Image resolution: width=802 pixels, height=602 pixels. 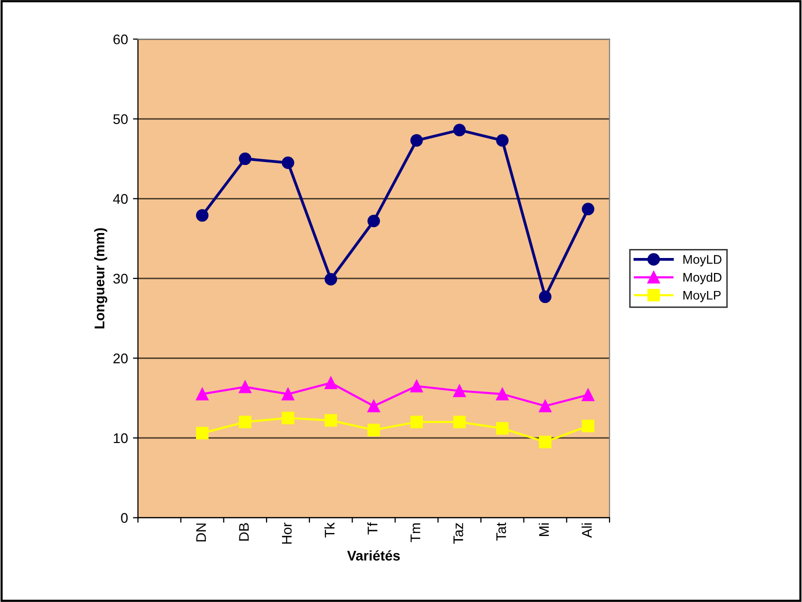 I want to click on y-tick-label: 0, so click(x=124, y=518).